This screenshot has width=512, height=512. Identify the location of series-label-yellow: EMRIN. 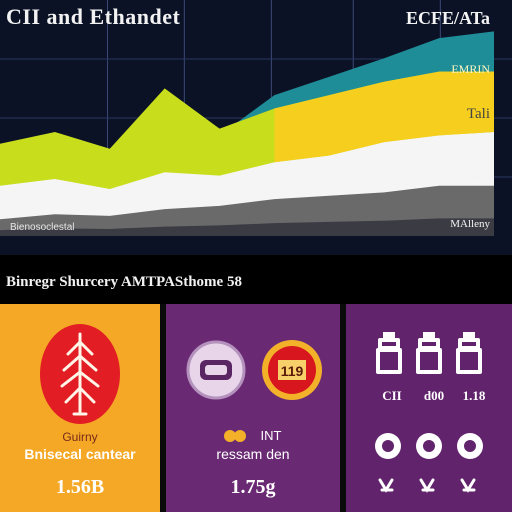
(470, 69).